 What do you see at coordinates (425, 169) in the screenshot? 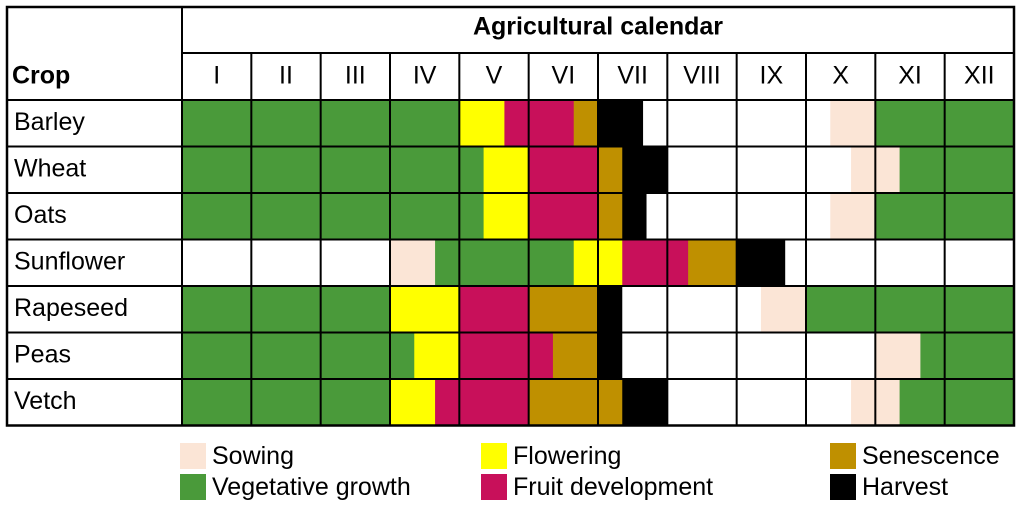
I see `stage-cell-wheat-iv-G` at bounding box center [425, 169].